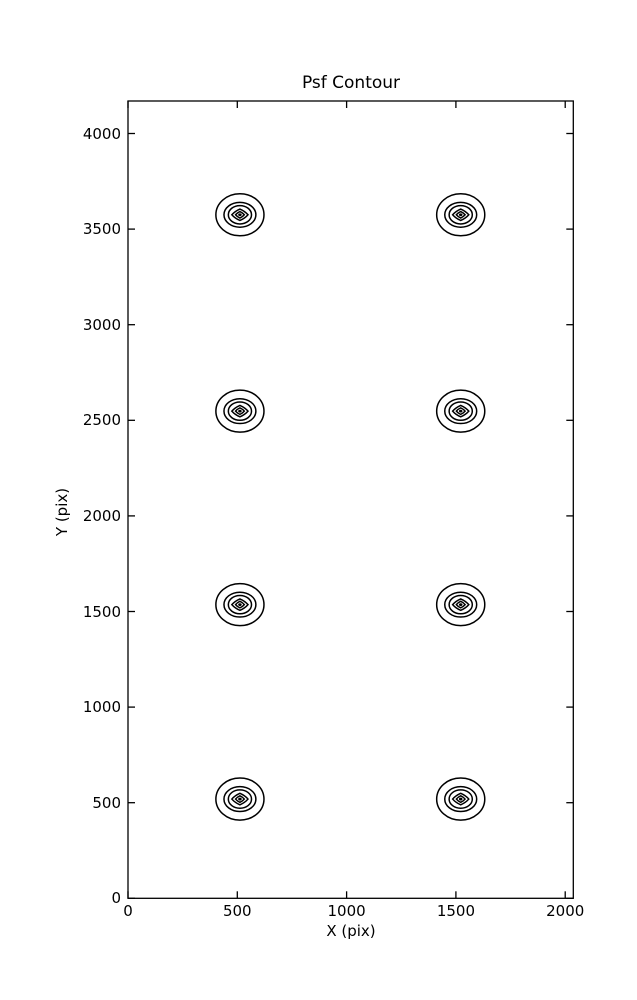  I want to click on x-axis-label: X (pix), so click(351, 931).